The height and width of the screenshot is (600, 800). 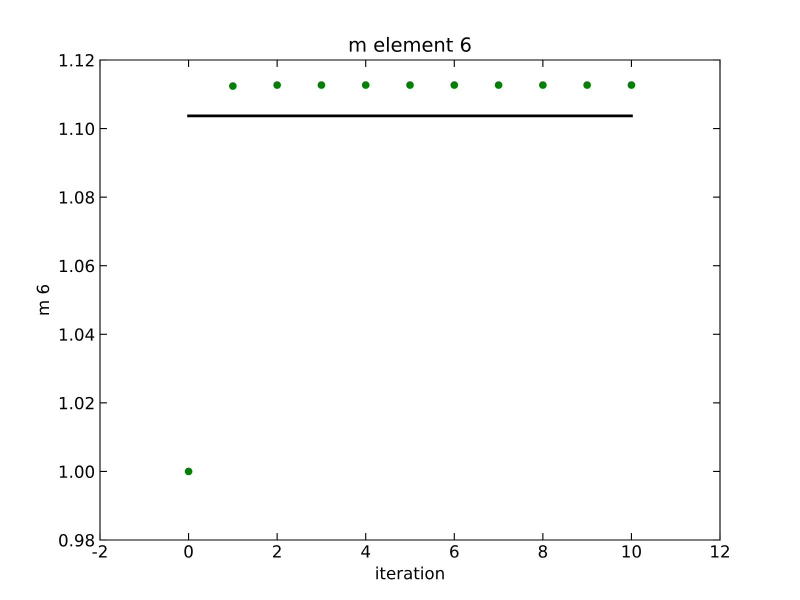 What do you see at coordinates (77, 60) in the screenshot?
I see `y-tick-label: 1.12` at bounding box center [77, 60].